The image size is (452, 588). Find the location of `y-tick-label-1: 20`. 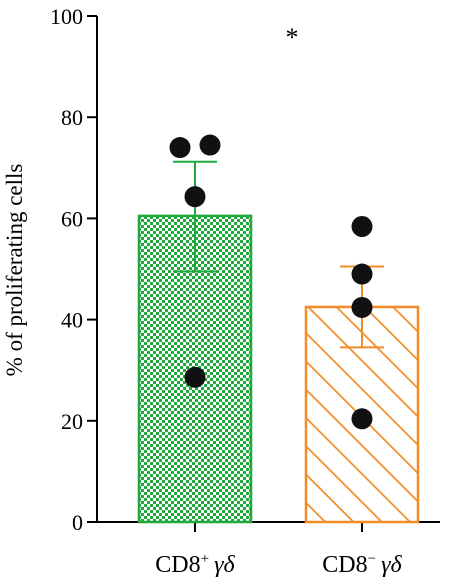

y-tick-label-1: 20 is located at coordinates (72, 421).